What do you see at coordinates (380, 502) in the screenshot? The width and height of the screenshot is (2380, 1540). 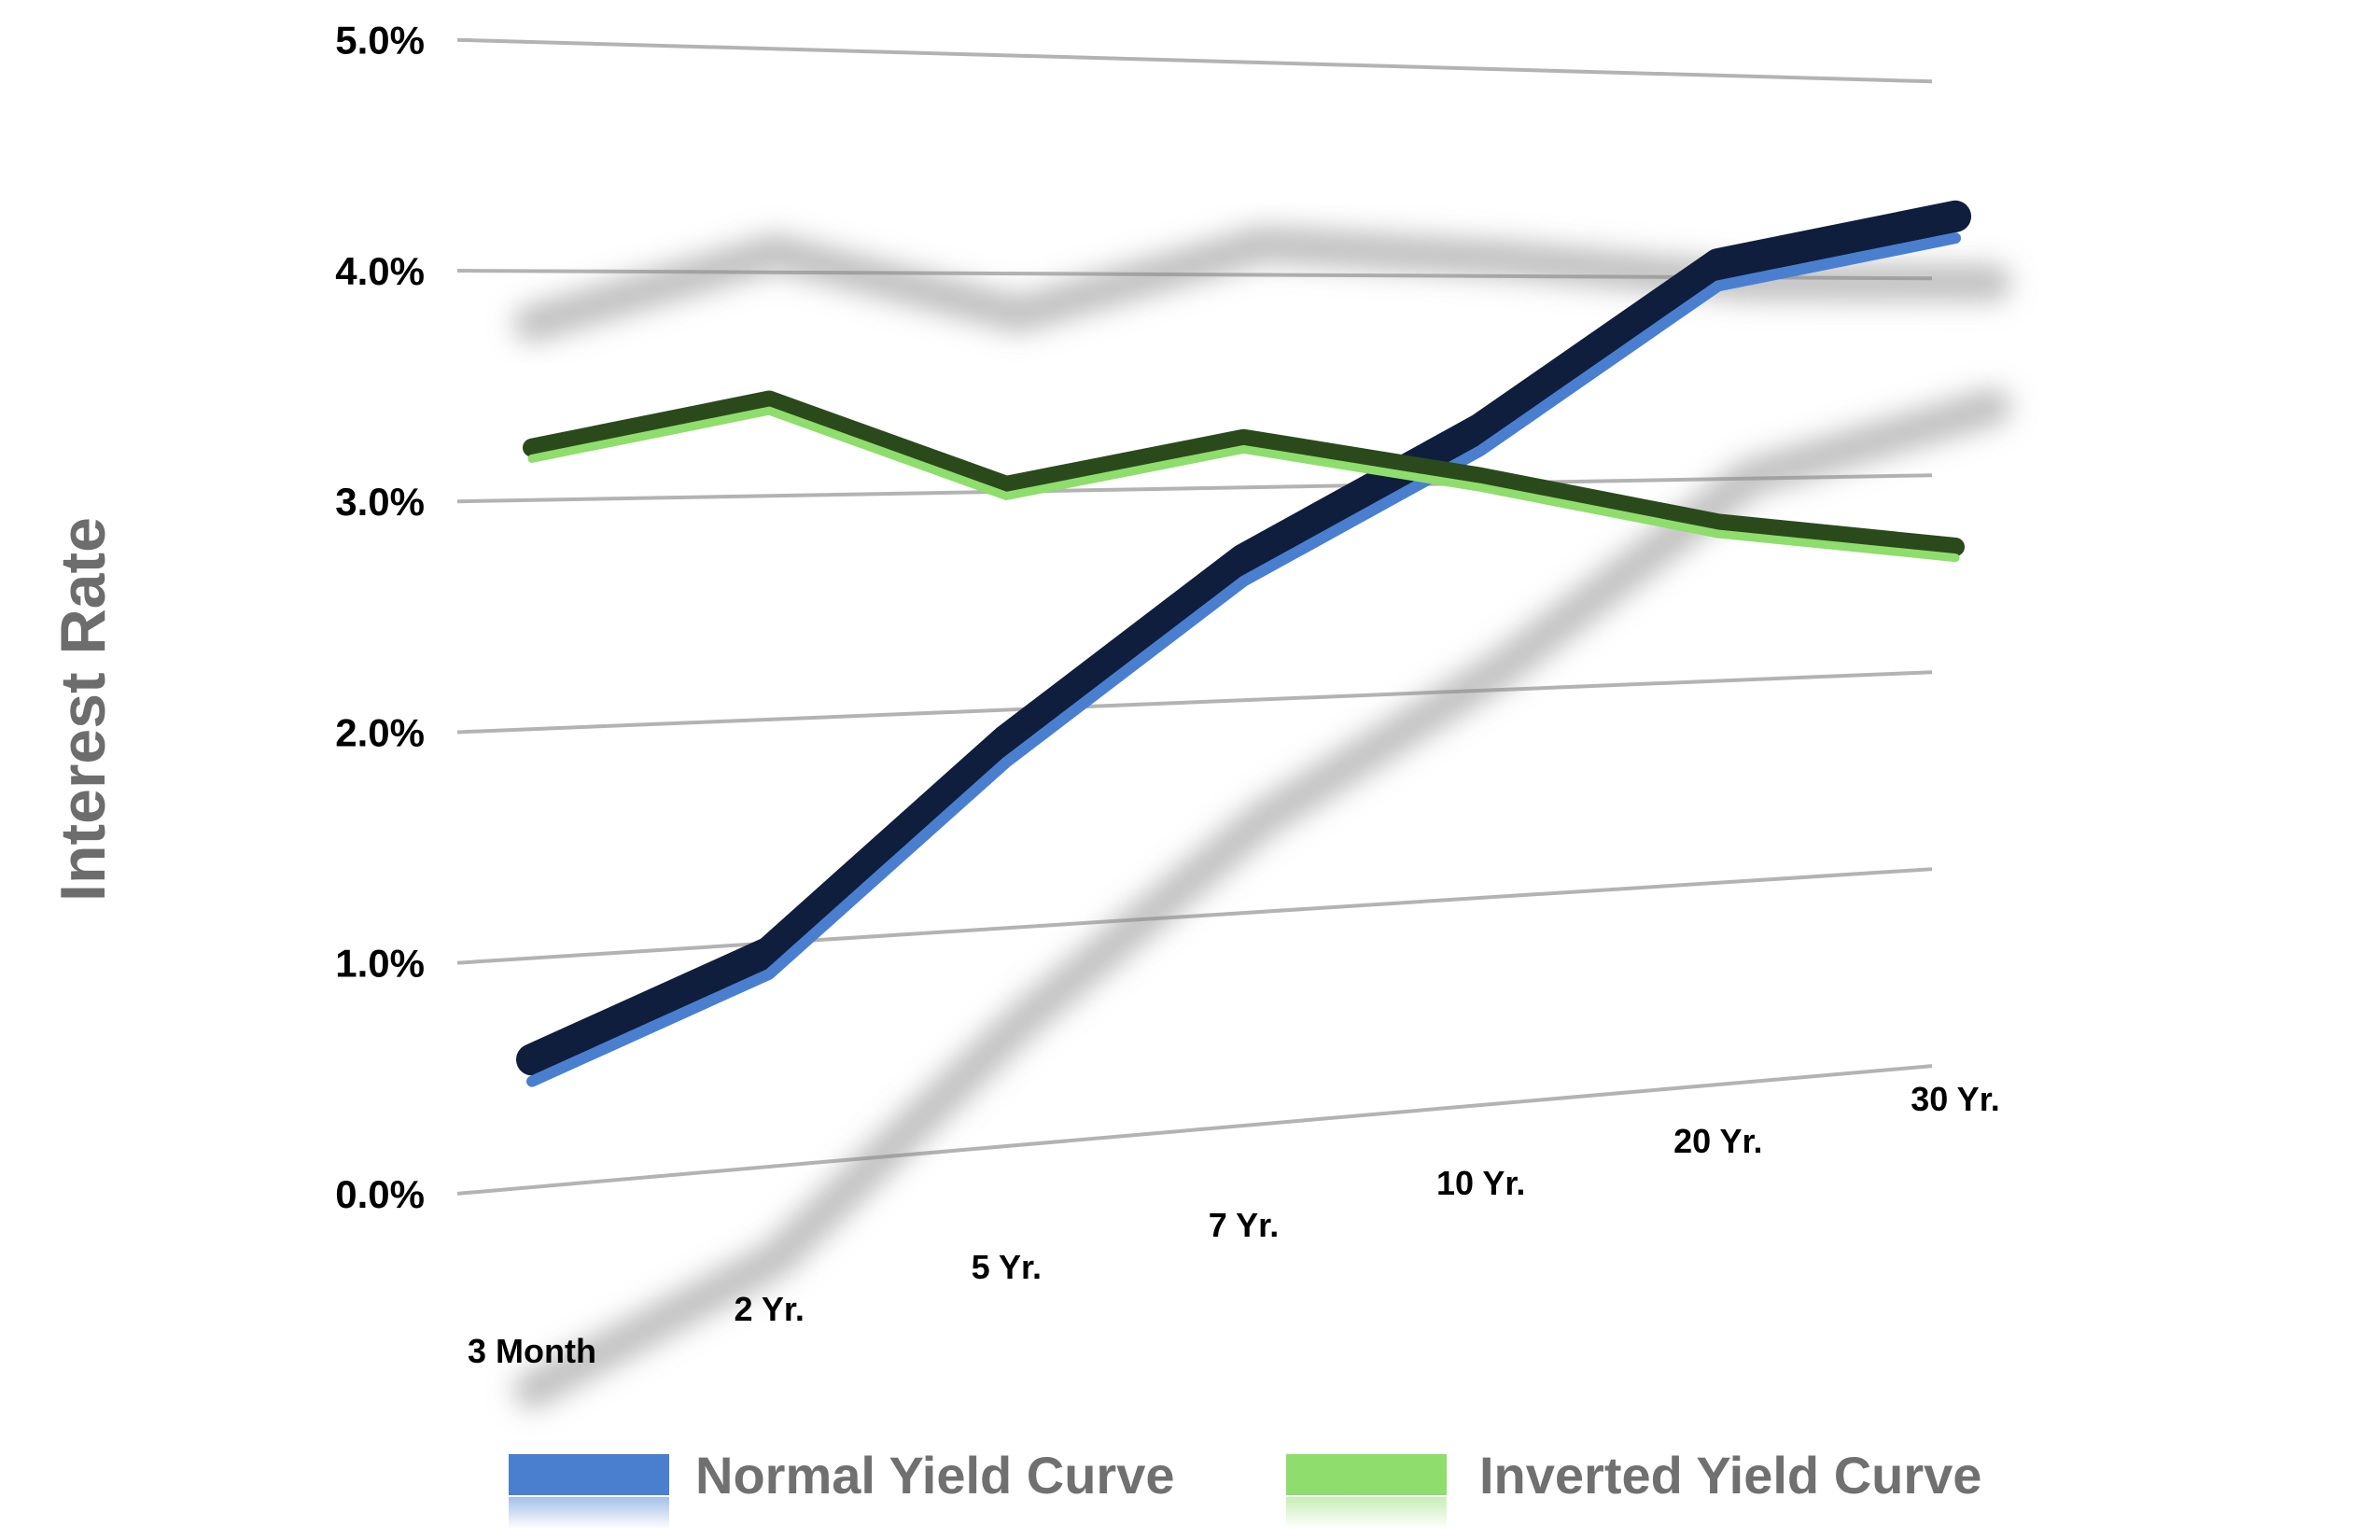 I see `y-tick-label: 3.0%` at bounding box center [380, 502].